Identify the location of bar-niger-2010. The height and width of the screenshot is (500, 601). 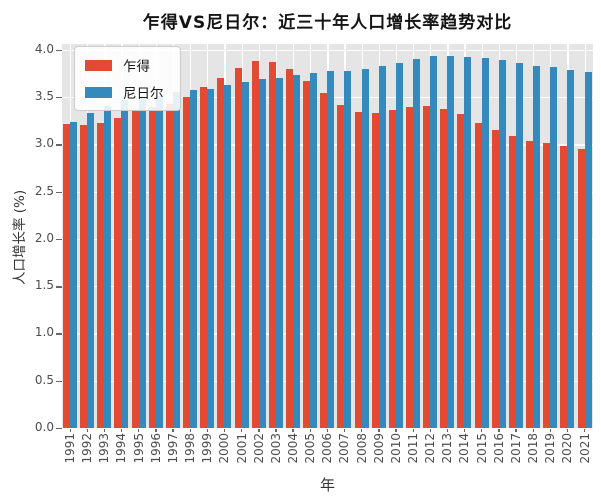
(399, 245).